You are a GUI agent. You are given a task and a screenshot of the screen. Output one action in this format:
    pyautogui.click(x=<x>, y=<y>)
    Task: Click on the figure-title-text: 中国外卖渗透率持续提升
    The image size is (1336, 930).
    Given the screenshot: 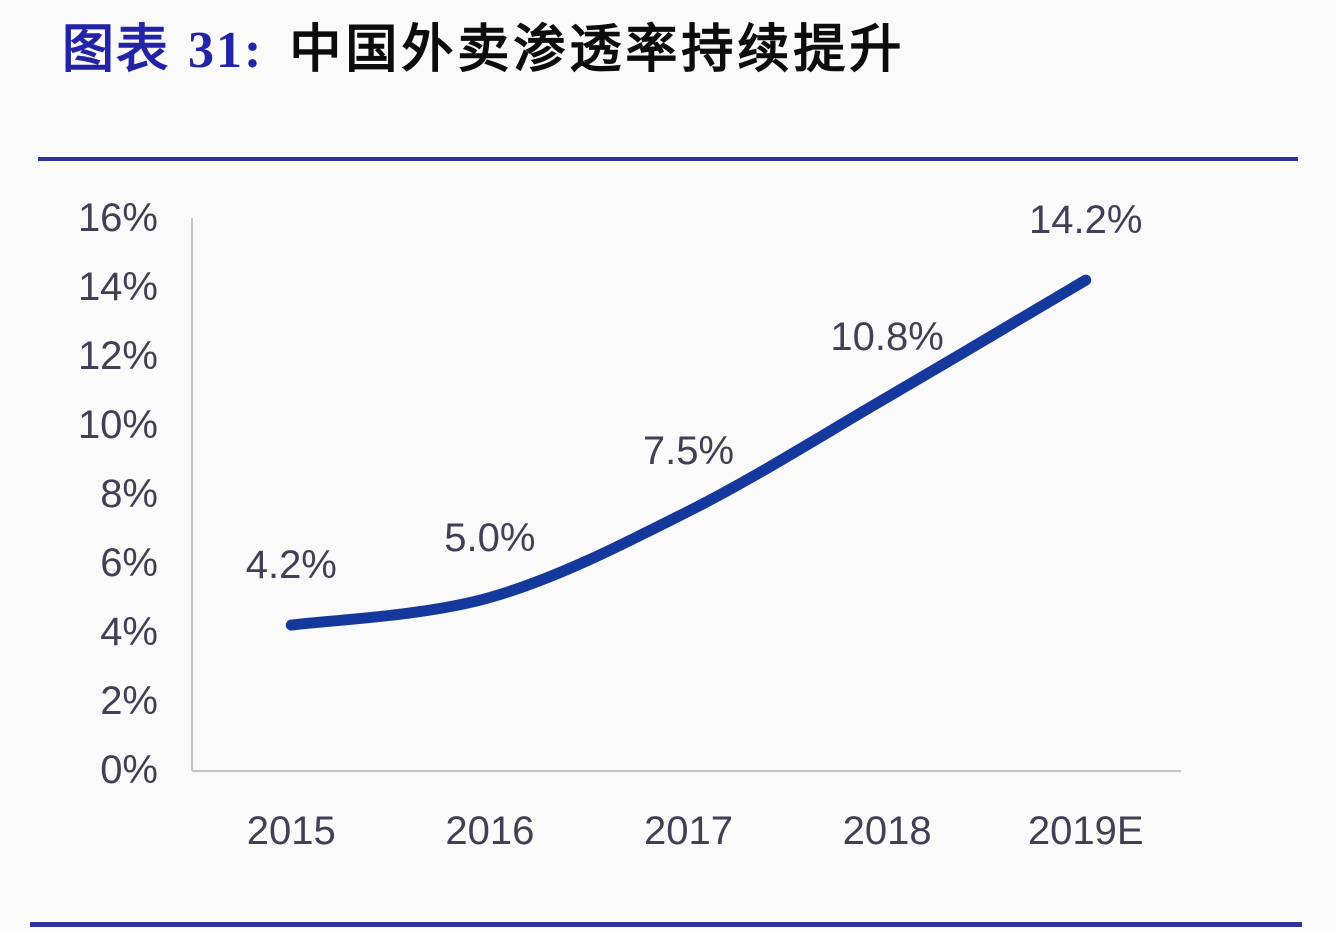 What is the action you would take?
    pyautogui.click(x=597, y=50)
    